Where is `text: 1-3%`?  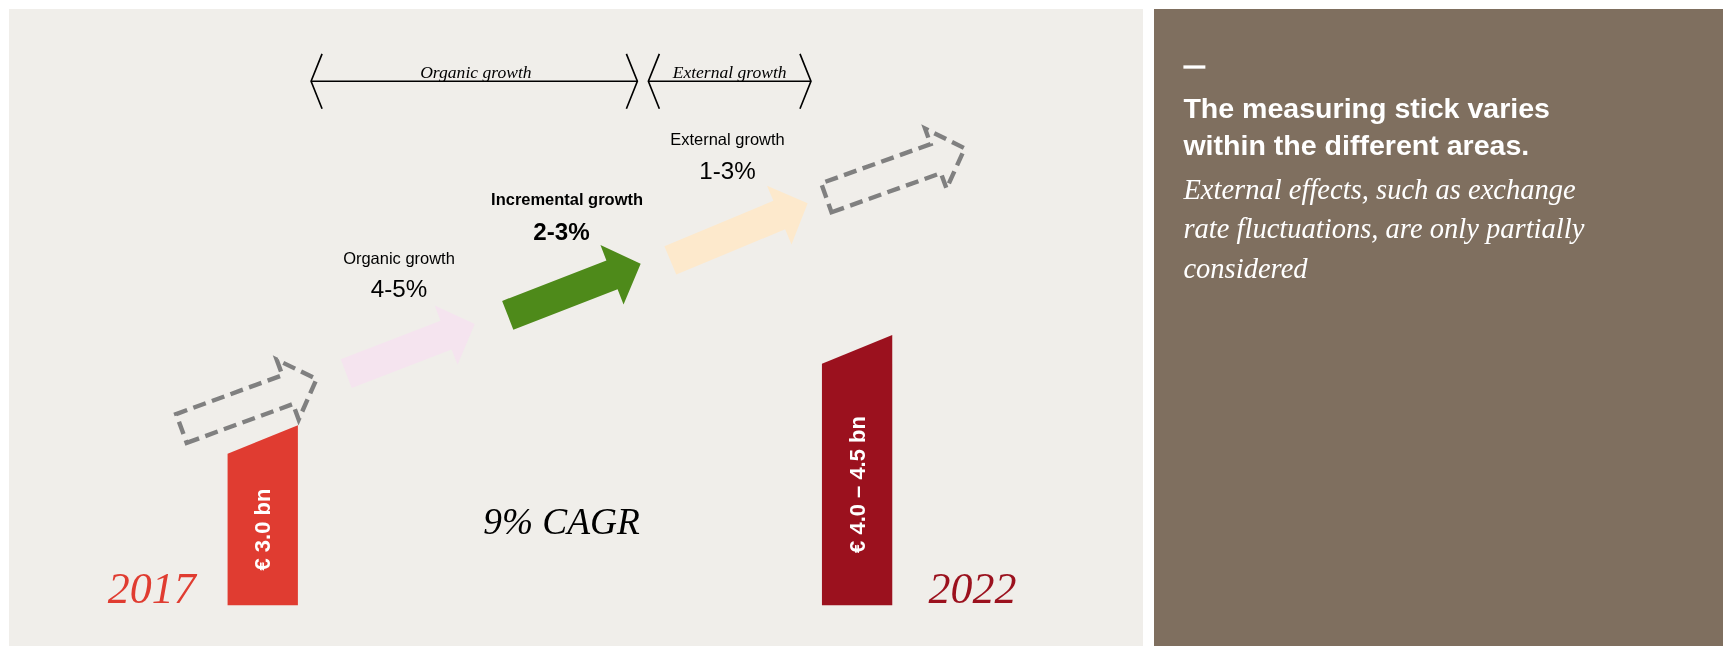 text: 1-3% is located at coordinates (727, 171).